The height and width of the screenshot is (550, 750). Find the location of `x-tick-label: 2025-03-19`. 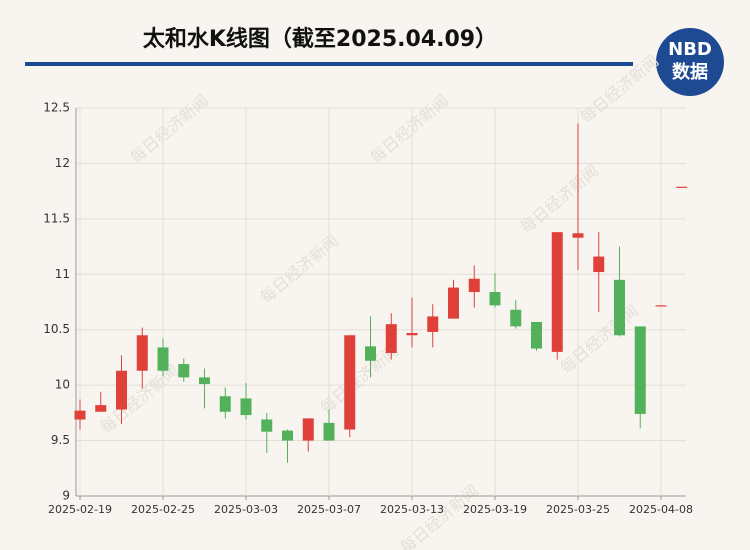

x-tick-label: 2025-03-19 is located at coordinates (495, 509).